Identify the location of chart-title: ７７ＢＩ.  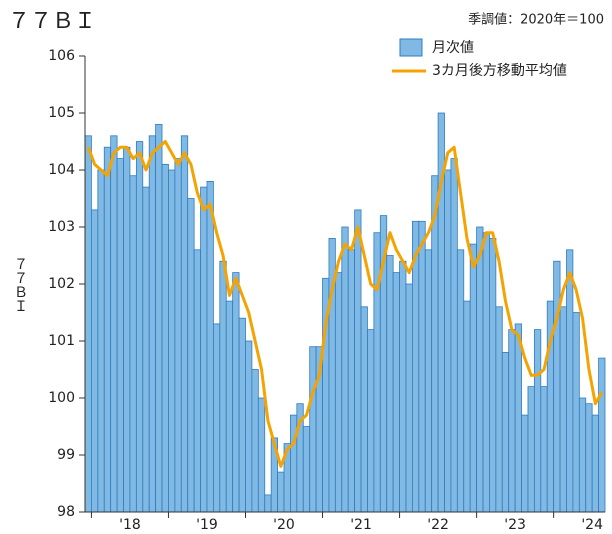
(52, 21).